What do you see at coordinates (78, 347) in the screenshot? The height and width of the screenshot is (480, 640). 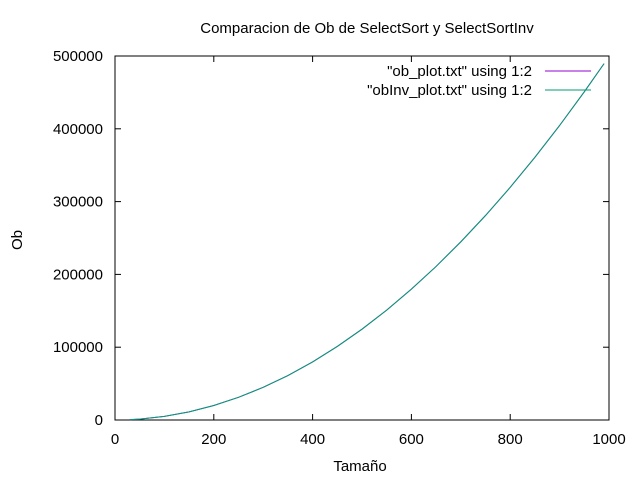 I see `y-tick-label: 100000` at bounding box center [78, 347].